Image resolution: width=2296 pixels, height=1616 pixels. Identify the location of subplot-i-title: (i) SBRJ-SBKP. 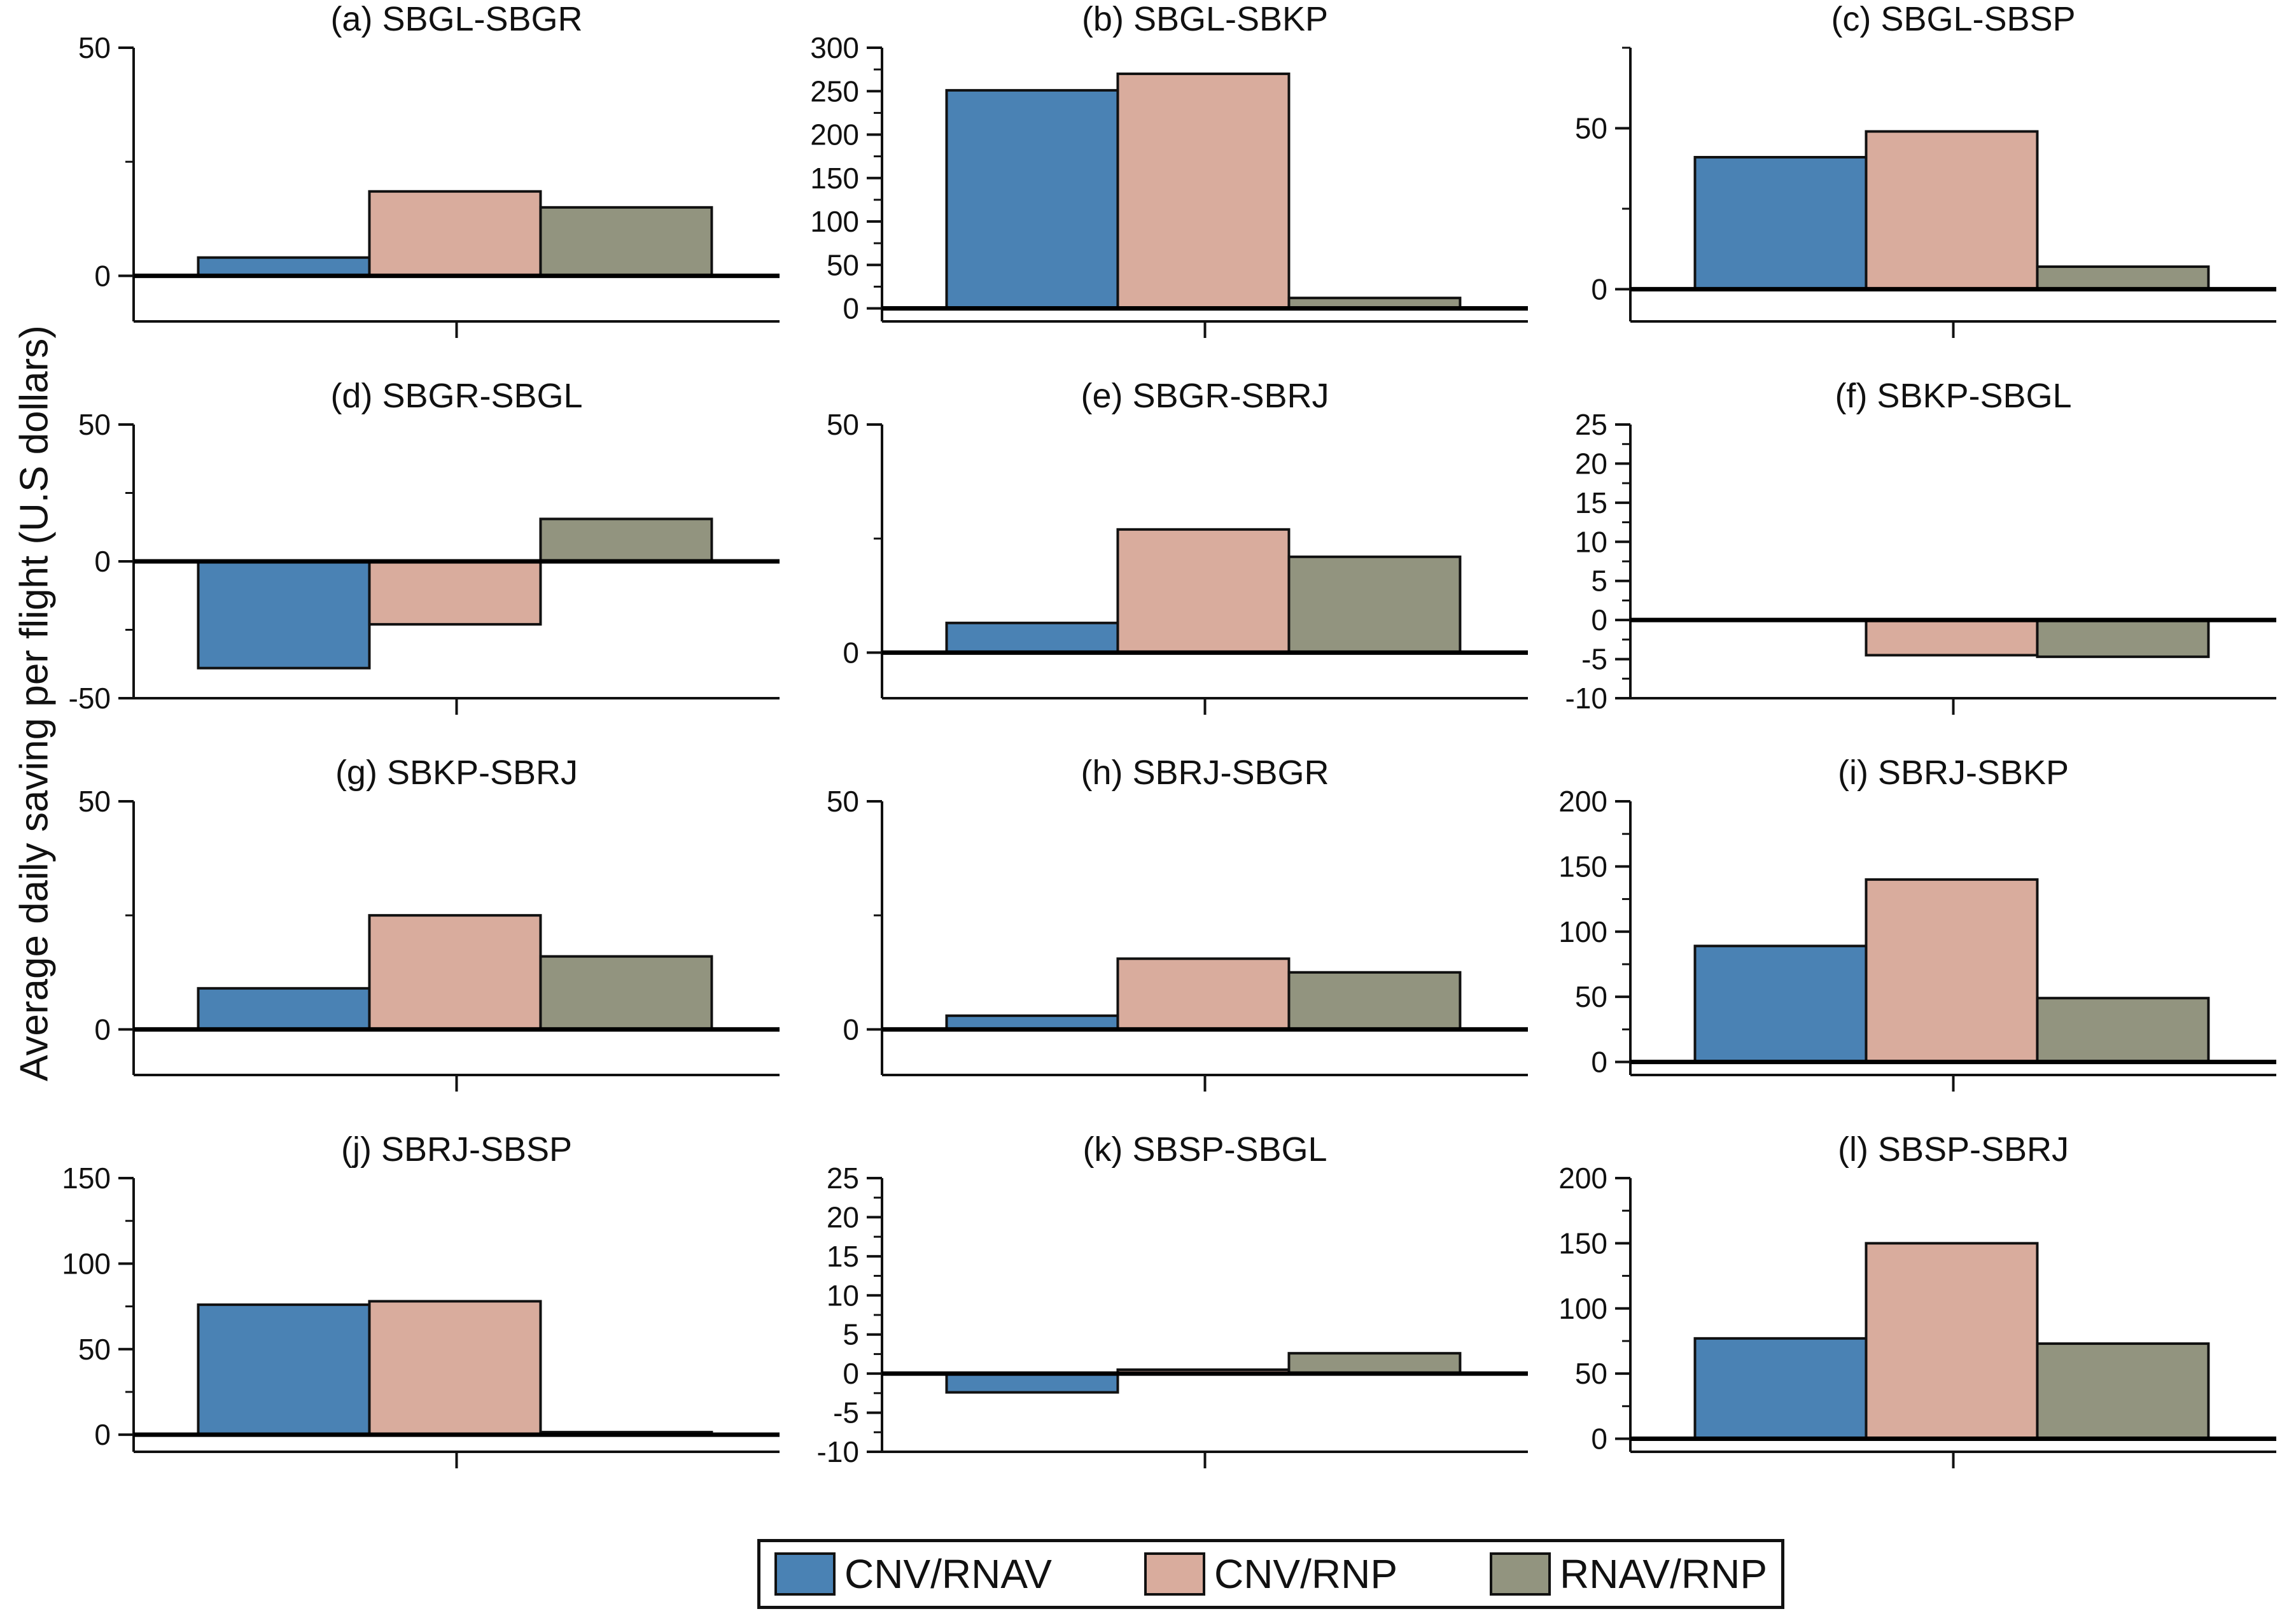
(1953, 773).